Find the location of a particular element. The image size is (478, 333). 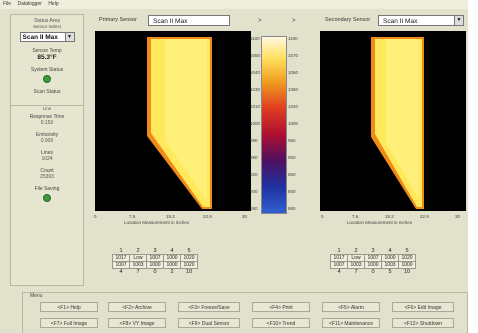

primary-x-tick: 22.9 is located at coordinates (207, 216).